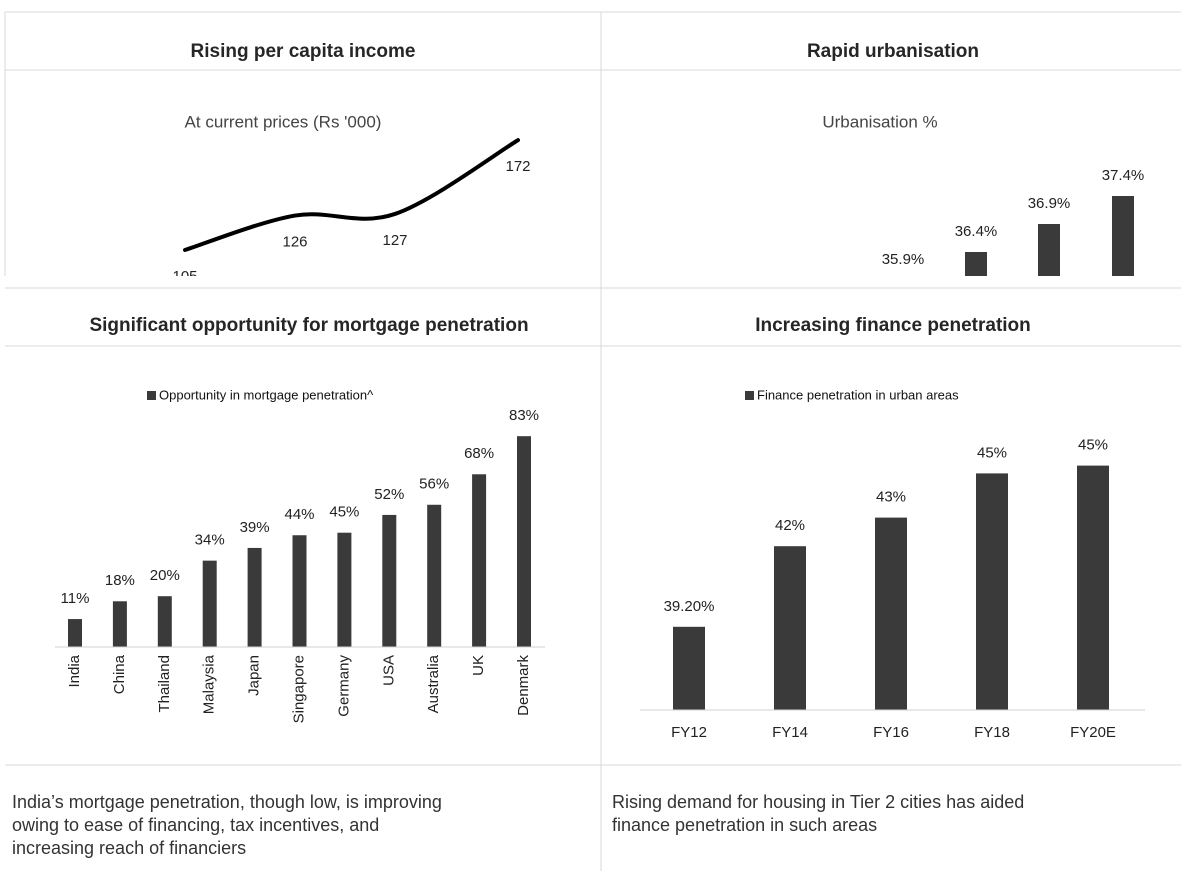 The height and width of the screenshot is (871, 1181). Describe the element at coordinates (523, 685) in the screenshot. I see `x-tick-label: Denmark` at that location.